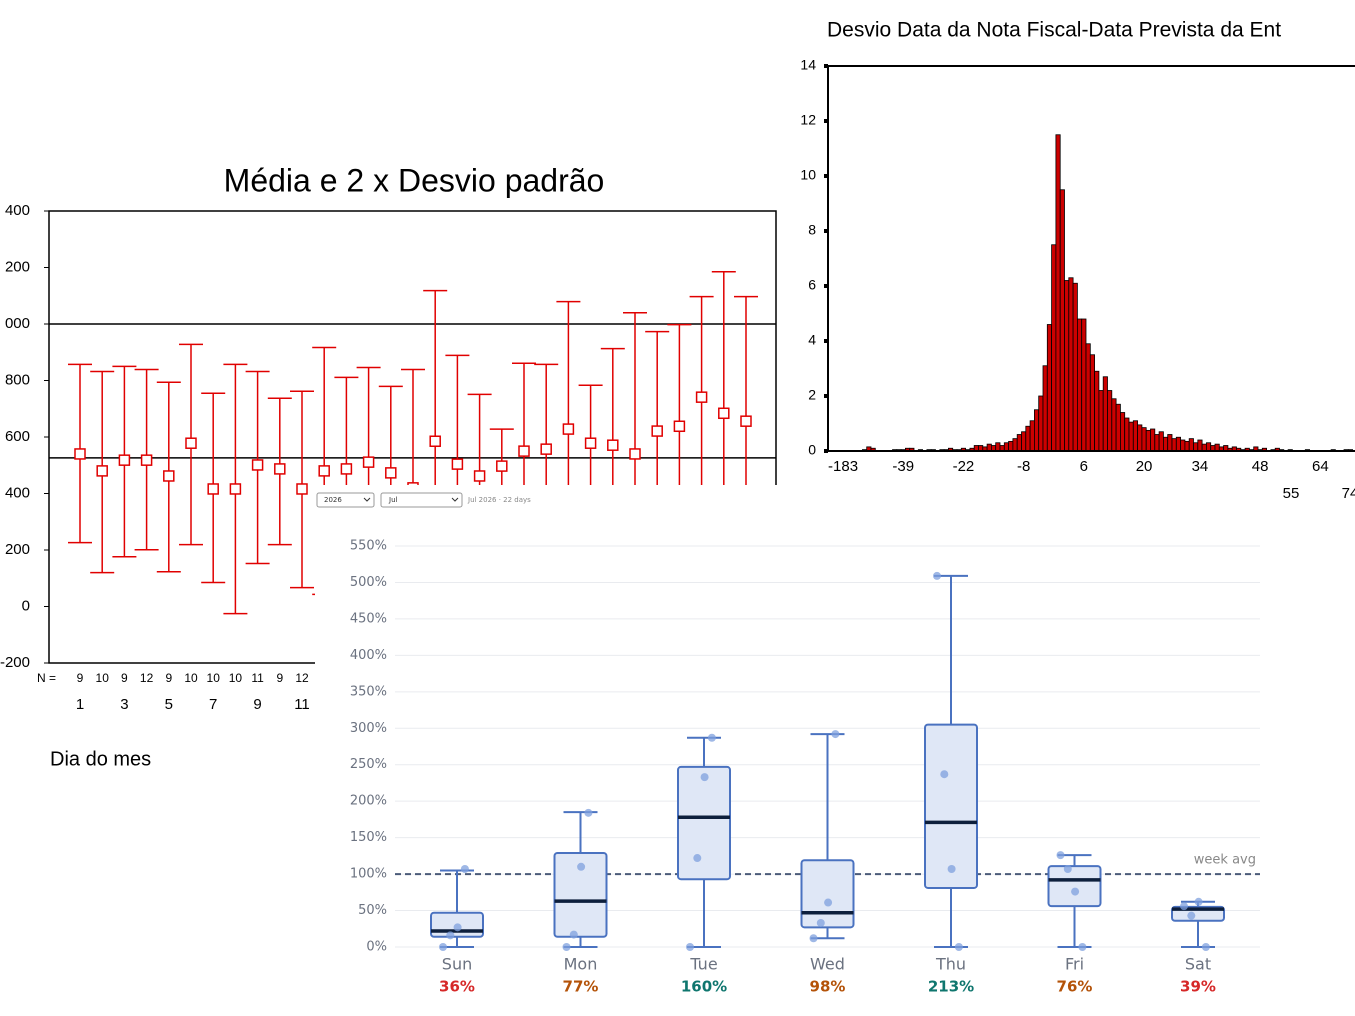 Image resolution: width=1355 pixels, height=1016 pixels. Describe the element at coordinates (80, 704) in the screenshot. I see `x-tick-label: 1` at that location.